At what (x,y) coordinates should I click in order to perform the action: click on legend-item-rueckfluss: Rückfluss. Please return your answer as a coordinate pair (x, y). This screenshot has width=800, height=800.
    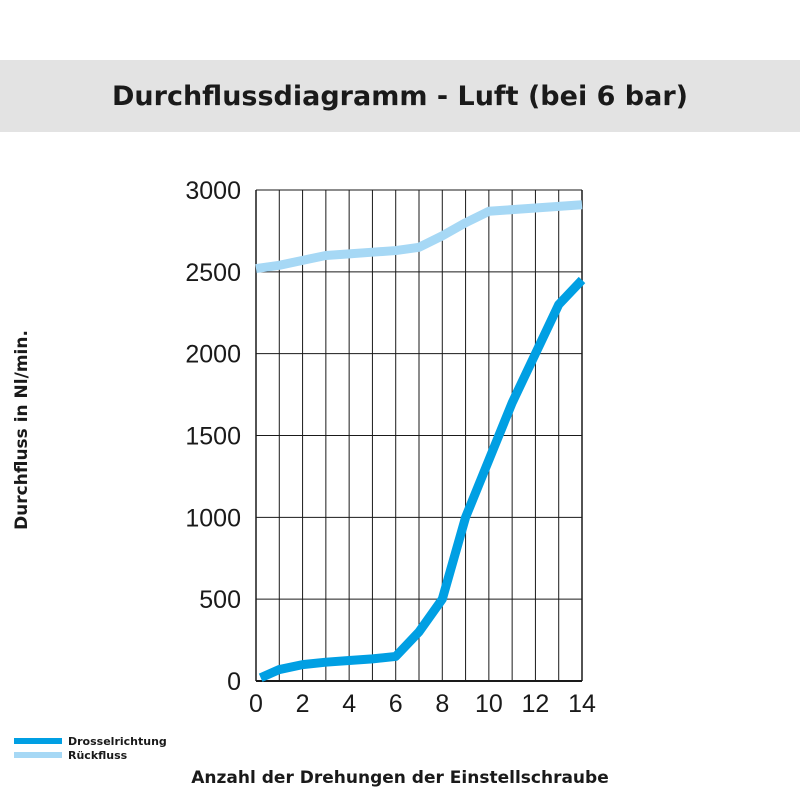
    Looking at the image, I should click on (90, 755).